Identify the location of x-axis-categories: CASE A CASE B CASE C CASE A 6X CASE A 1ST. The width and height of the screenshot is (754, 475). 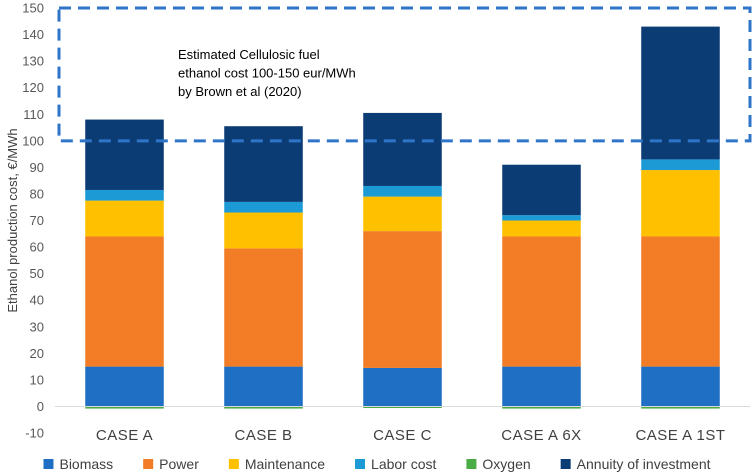
(410, 435).